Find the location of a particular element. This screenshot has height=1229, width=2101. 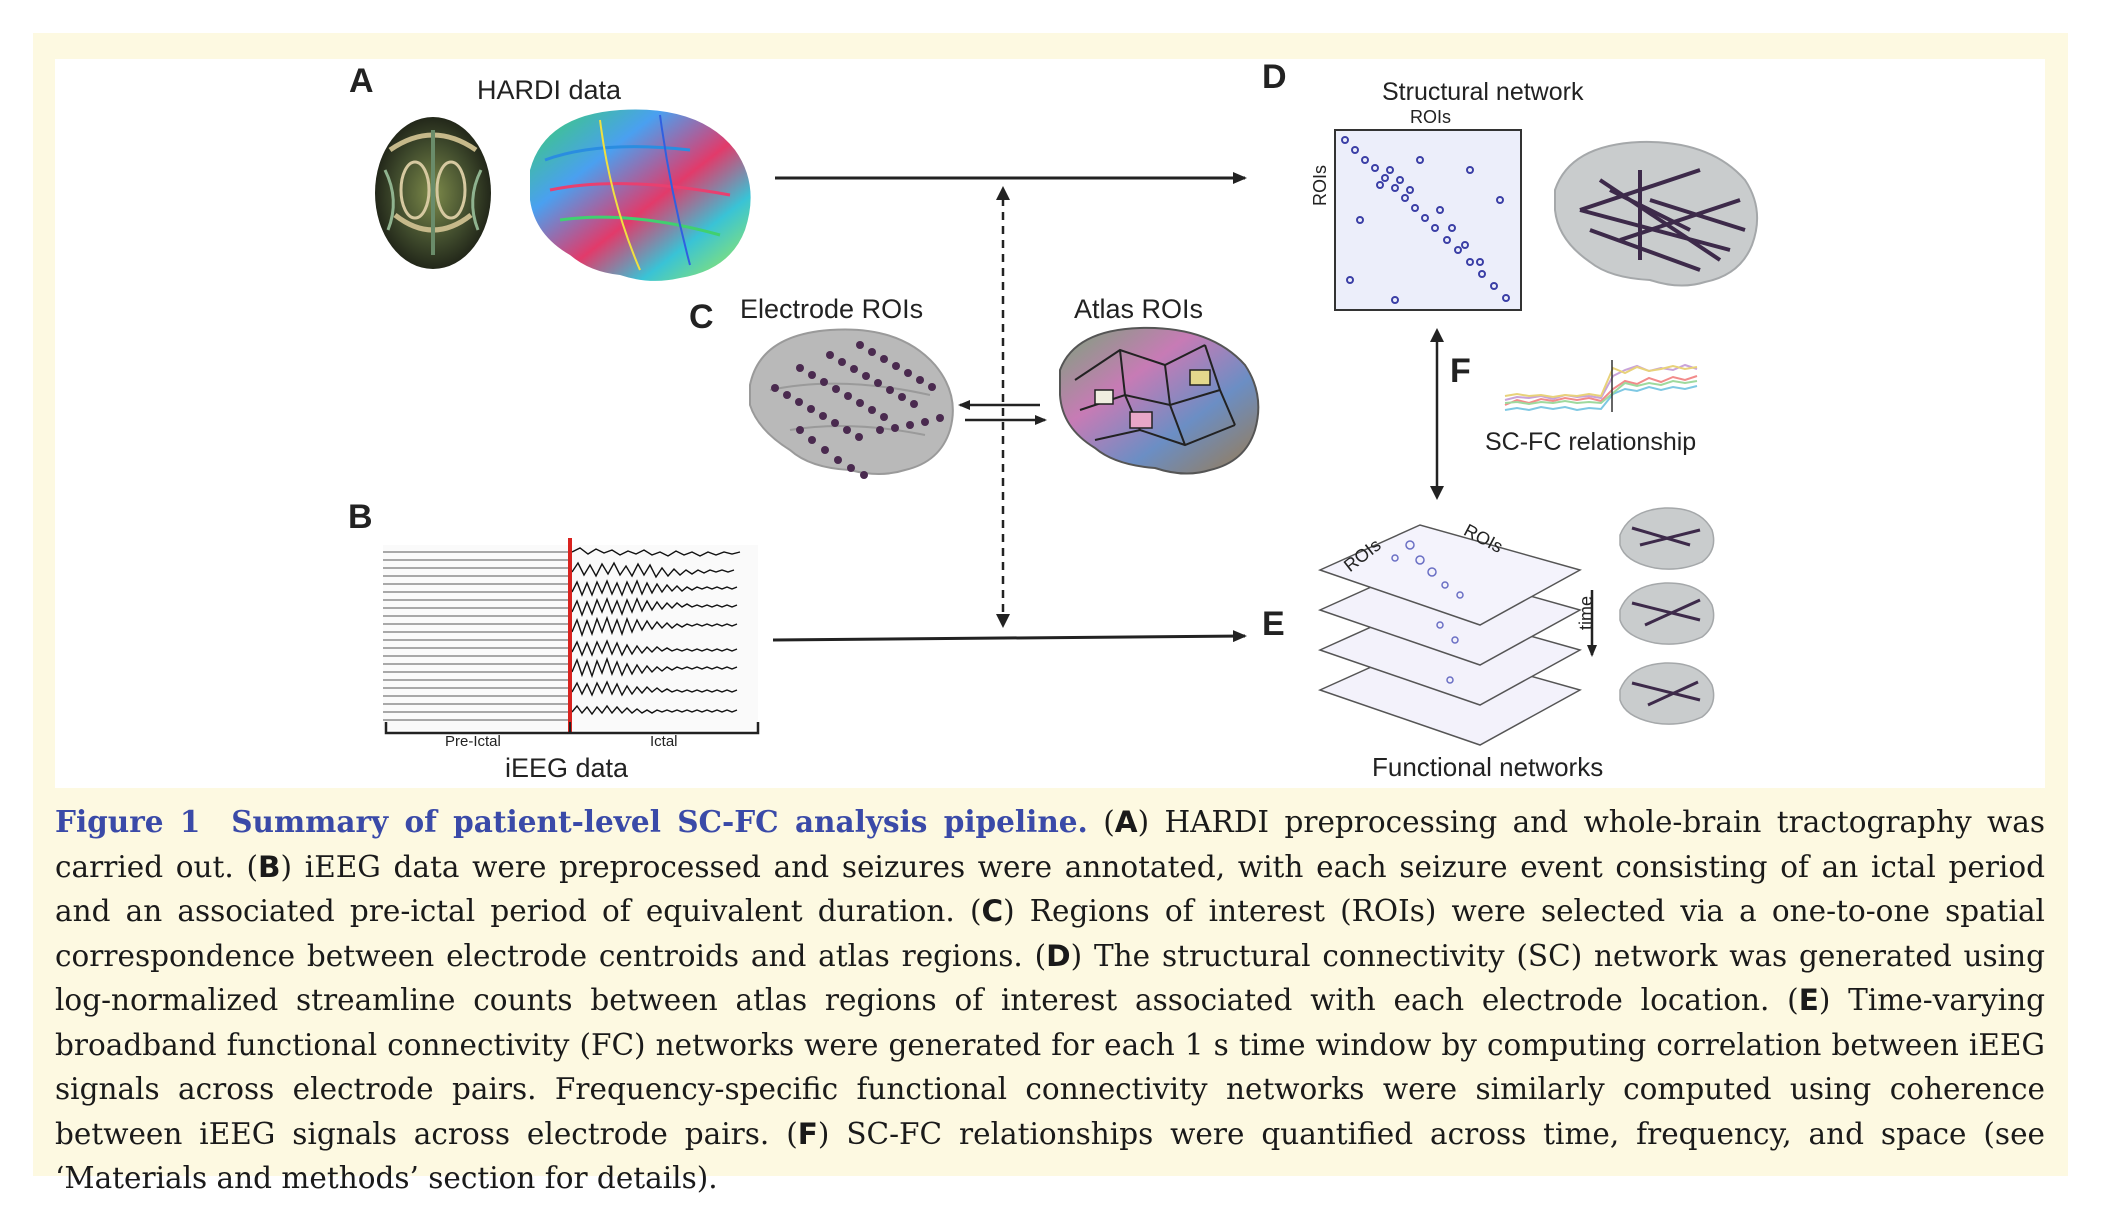

ieeg-pre-ictal-channels is located at coordinates (475, 636).